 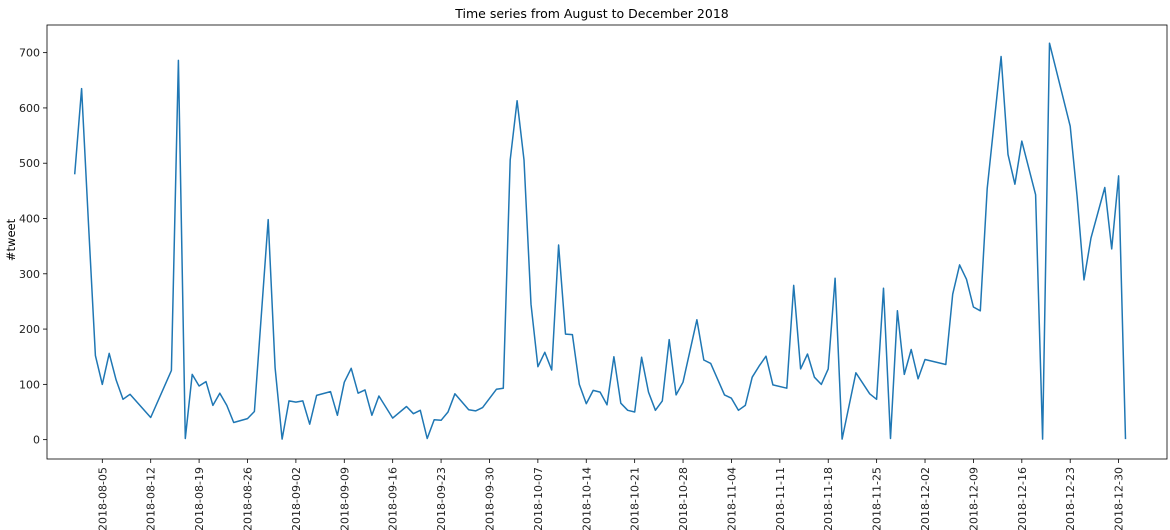 What do you see at coordinates (1022, 498) in the screenshot?
I see `x-tick-label: 2018-12-16` at bounding box center [1022, 498].